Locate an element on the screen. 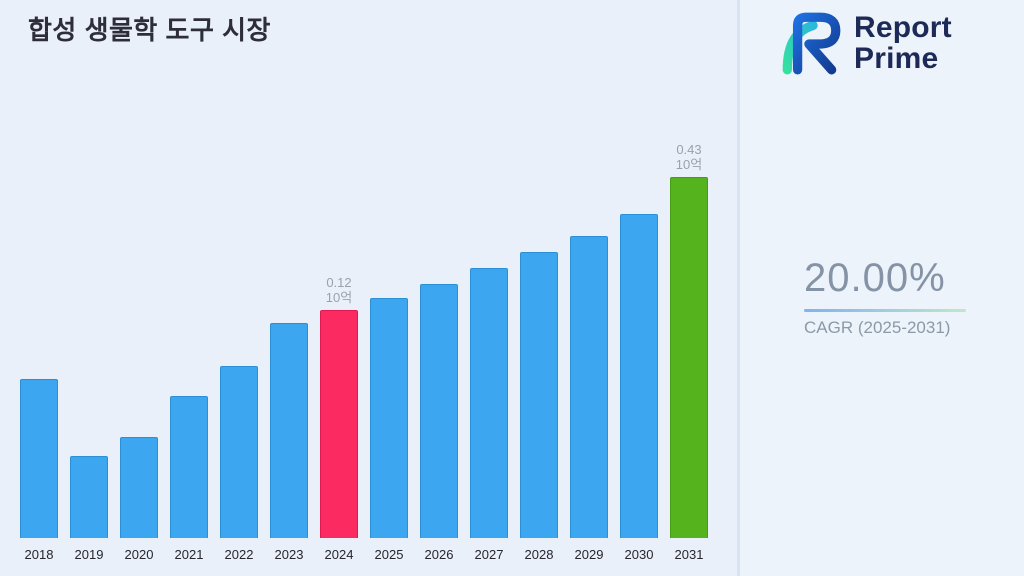  bar-2020 is located at coordinates (139, 487).